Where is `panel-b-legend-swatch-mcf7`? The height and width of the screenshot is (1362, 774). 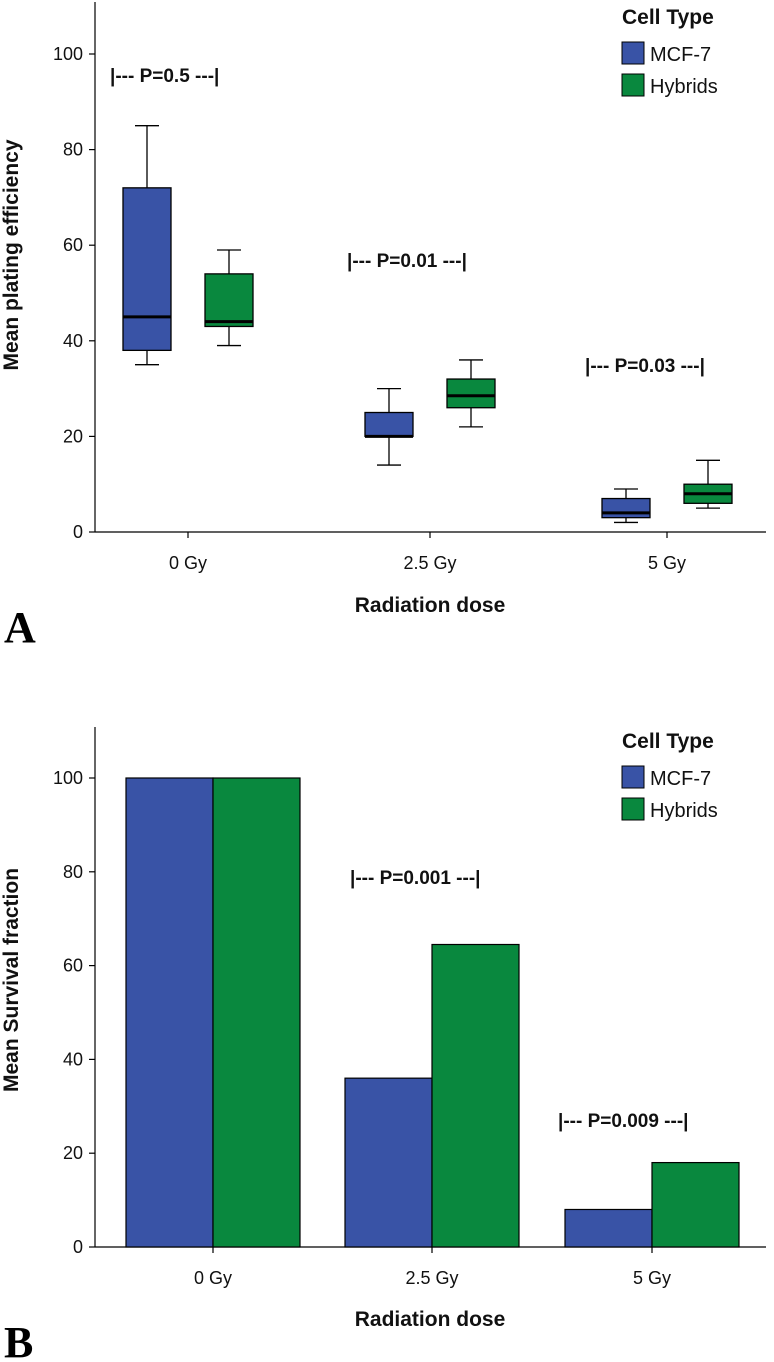
panel-b-legend-swatch-mcf7 is located at coordinates (633, 777).